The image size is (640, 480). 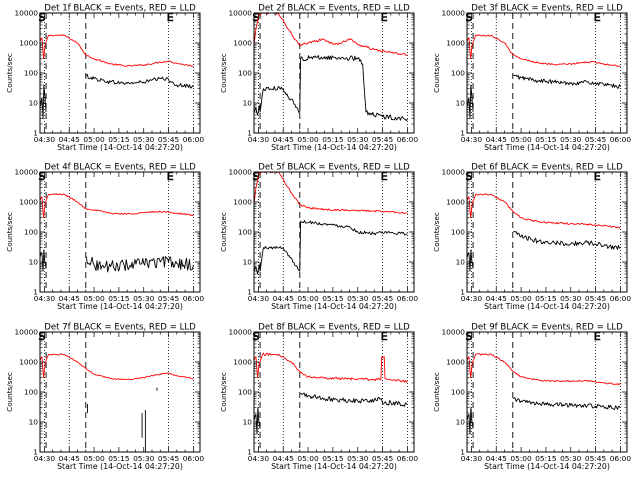 I want to click on lld-series-line, so click(x=544, y=369).